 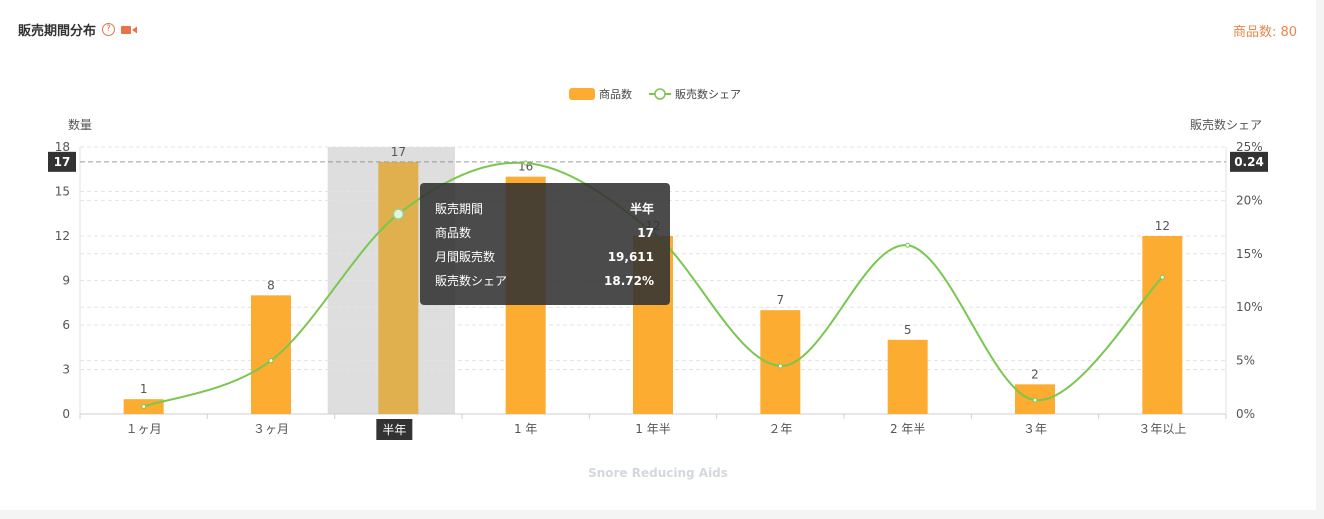 What do you see at coordinates (658, 473) in the screenshot?
I see `watermark: Snore Reducing Aids` at bounding box center [658, 473].